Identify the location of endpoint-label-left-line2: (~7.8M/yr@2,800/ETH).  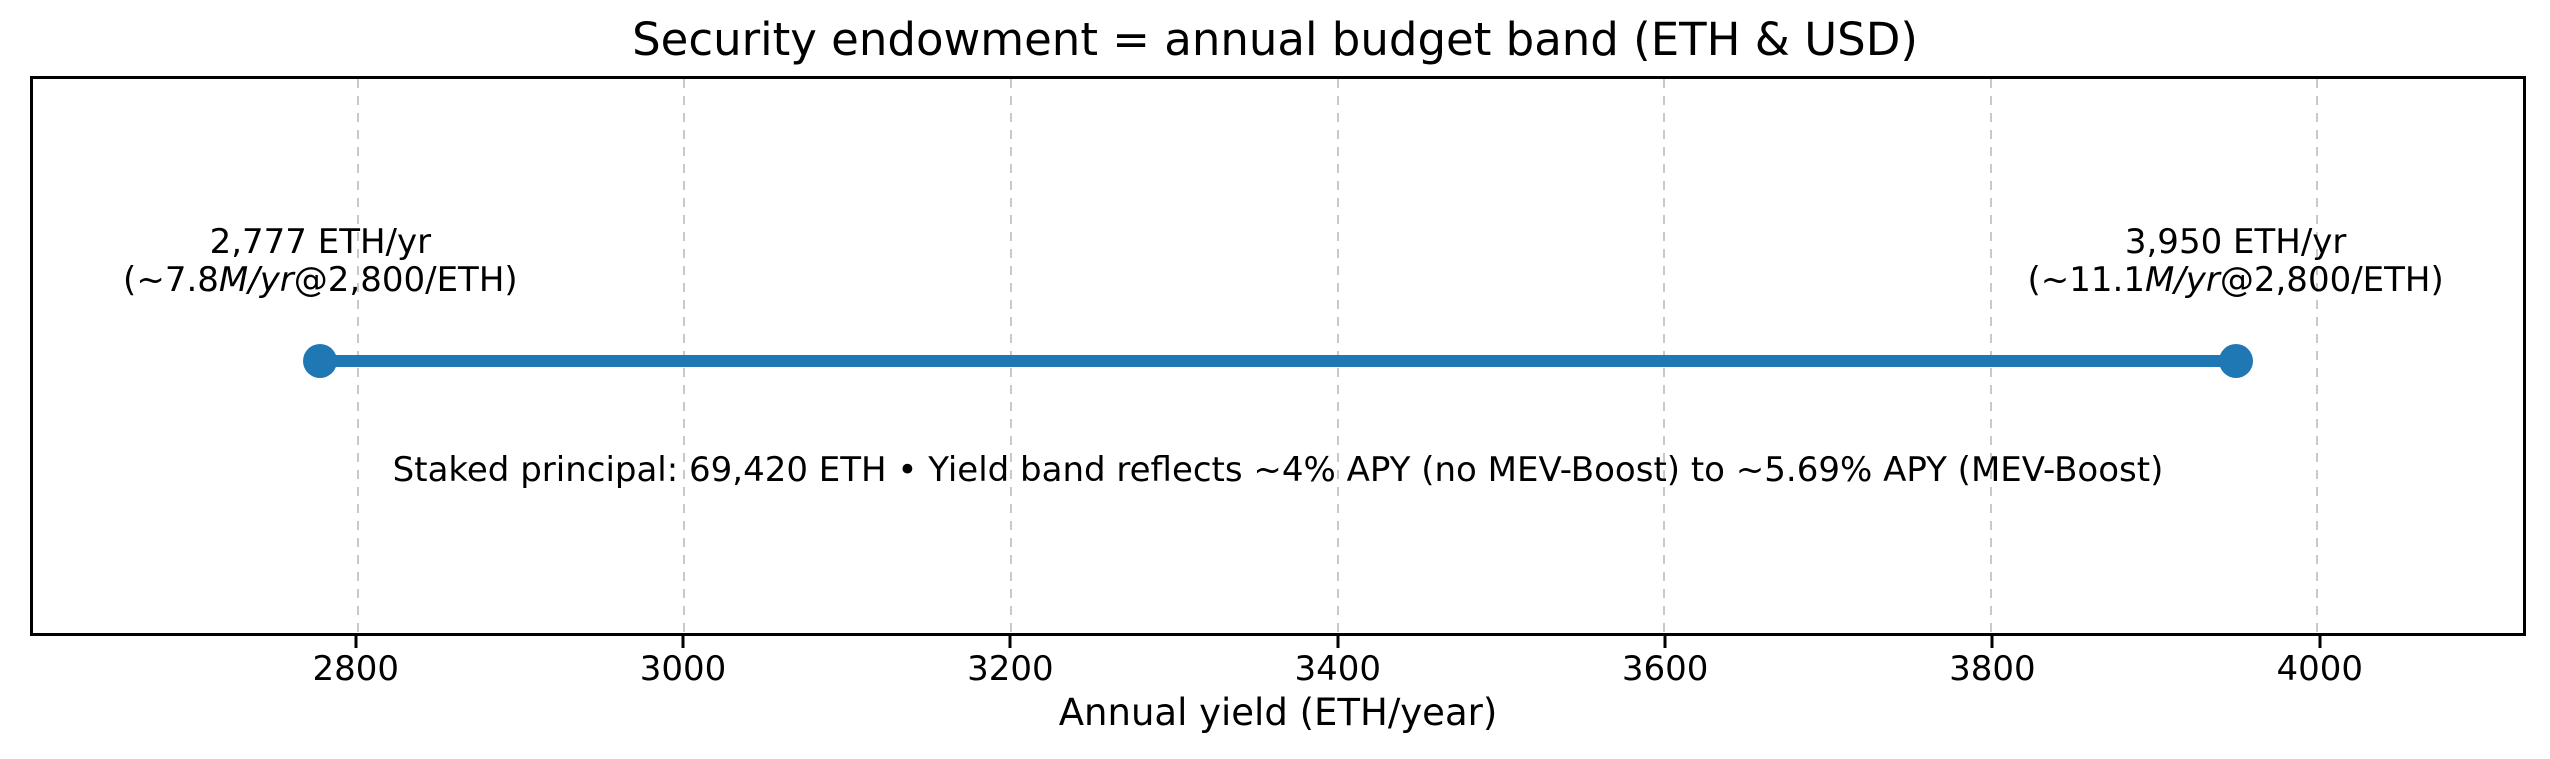
(320, 280).